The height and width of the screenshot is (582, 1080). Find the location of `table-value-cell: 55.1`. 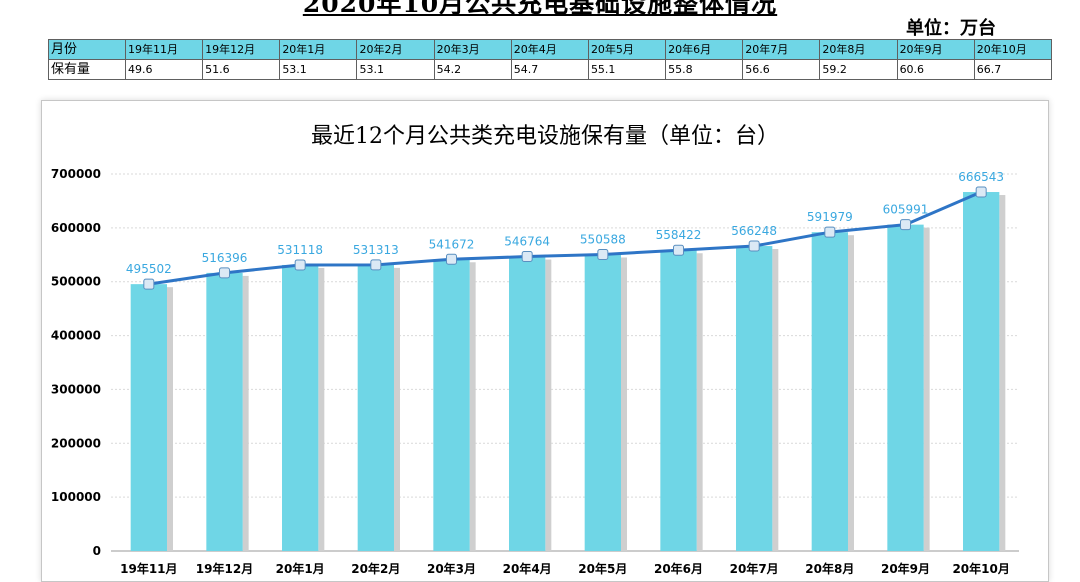

table-value-cell: 55.1 is located at coordinates (627, 69).